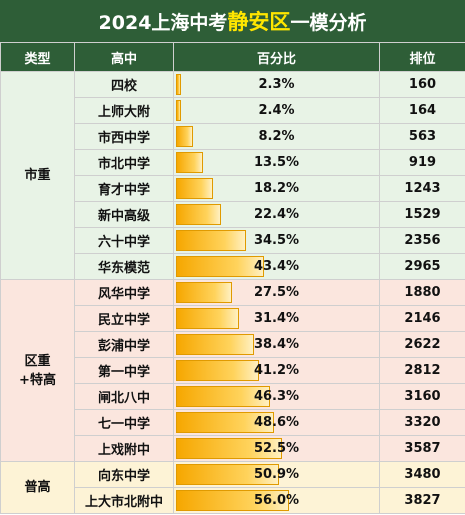 The width and height of the screenshot is (465, 515). Describe the element at coordinates (37, 370) in the screenshot. I see `type-cell: 区重 +特高` at that location.